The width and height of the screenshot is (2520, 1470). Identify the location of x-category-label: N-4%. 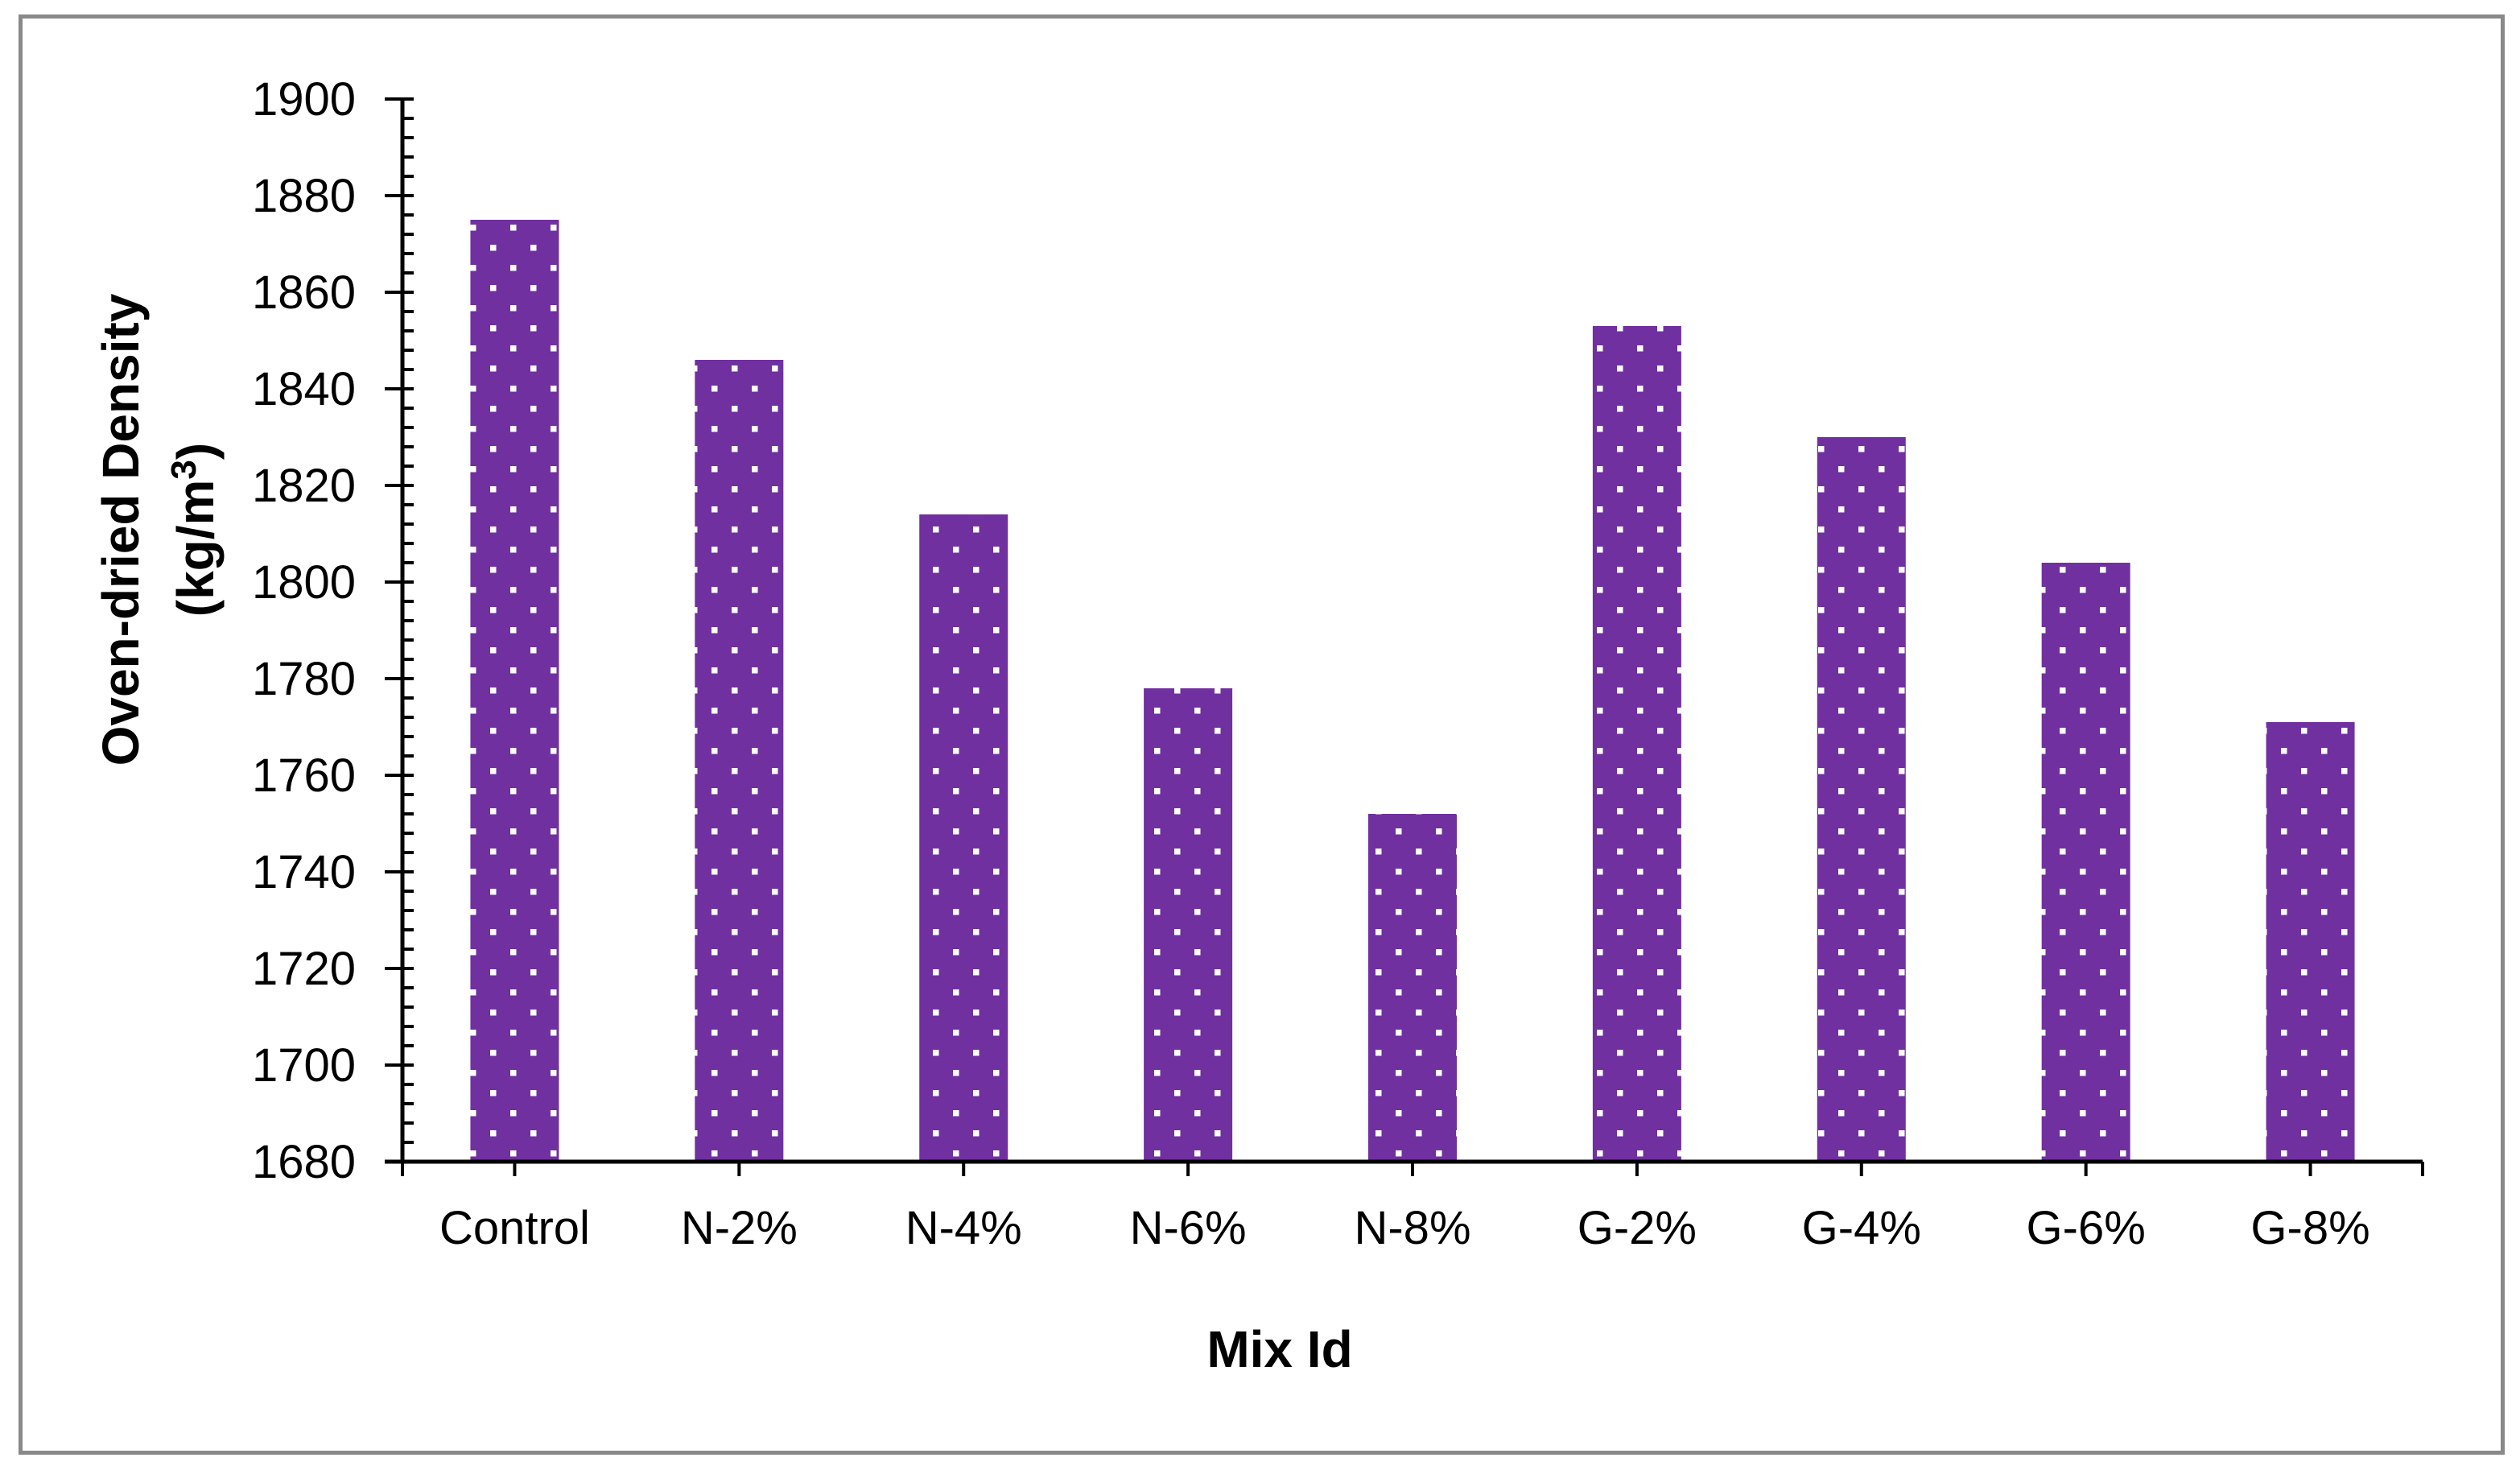
(963, 1228).